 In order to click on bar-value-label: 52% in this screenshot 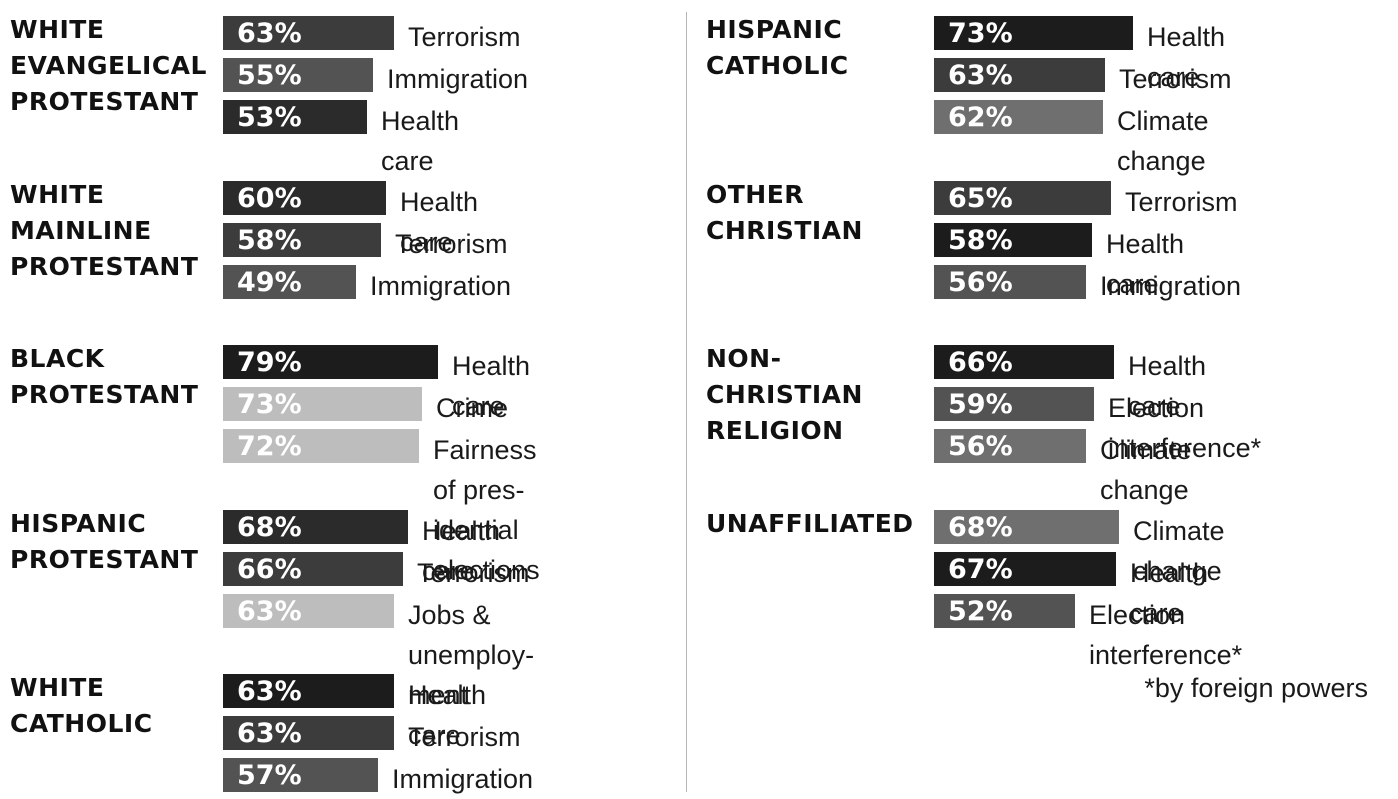, I will do `click(980, 611)`.